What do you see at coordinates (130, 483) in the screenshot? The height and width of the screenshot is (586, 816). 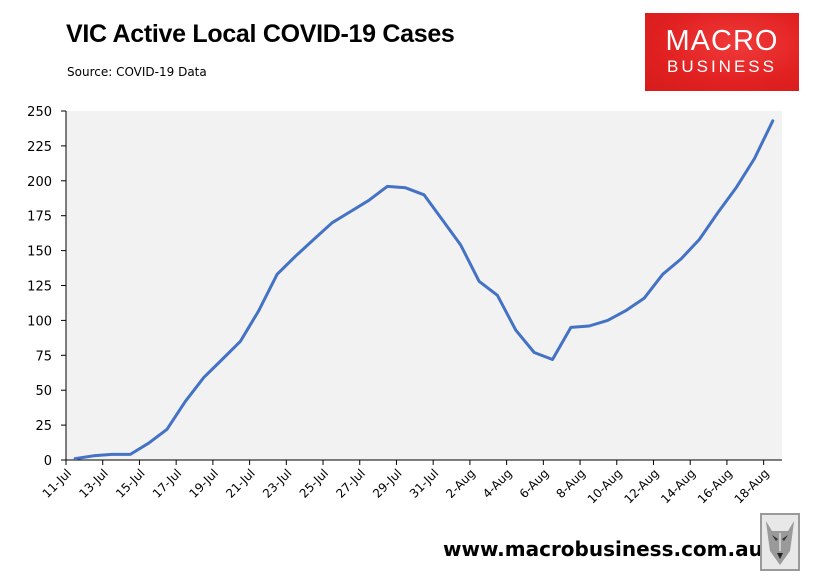 I see `x-tick-label: 15-Jul` at bounding box center [130, 483].